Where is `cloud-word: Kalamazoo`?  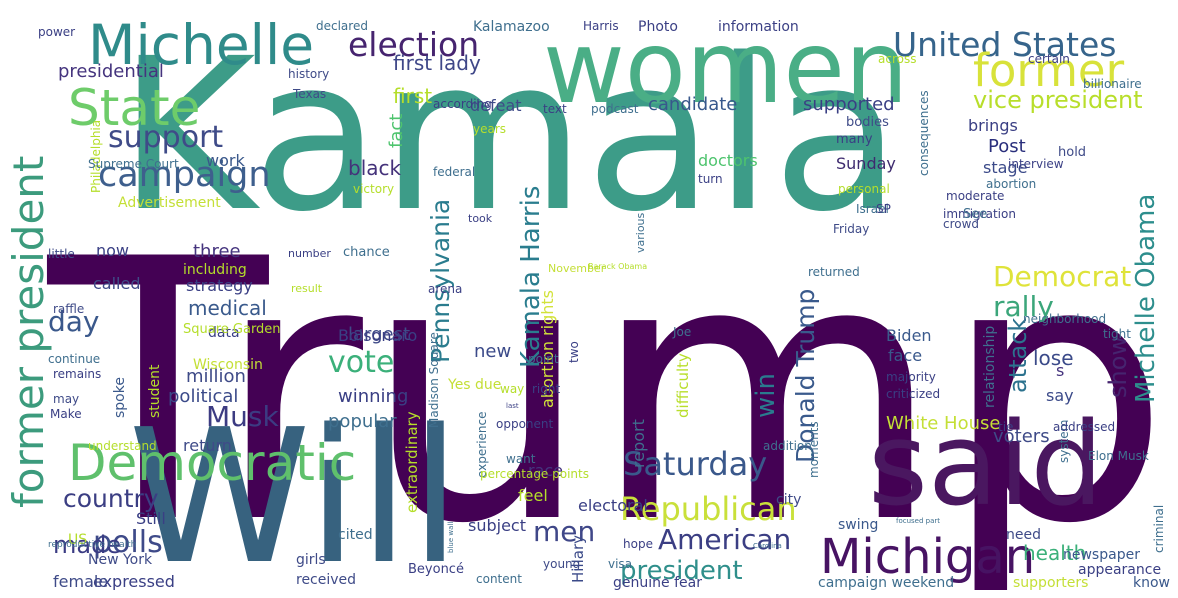 cloud-word: Kalamazoo is located at coordinates (511, 27).